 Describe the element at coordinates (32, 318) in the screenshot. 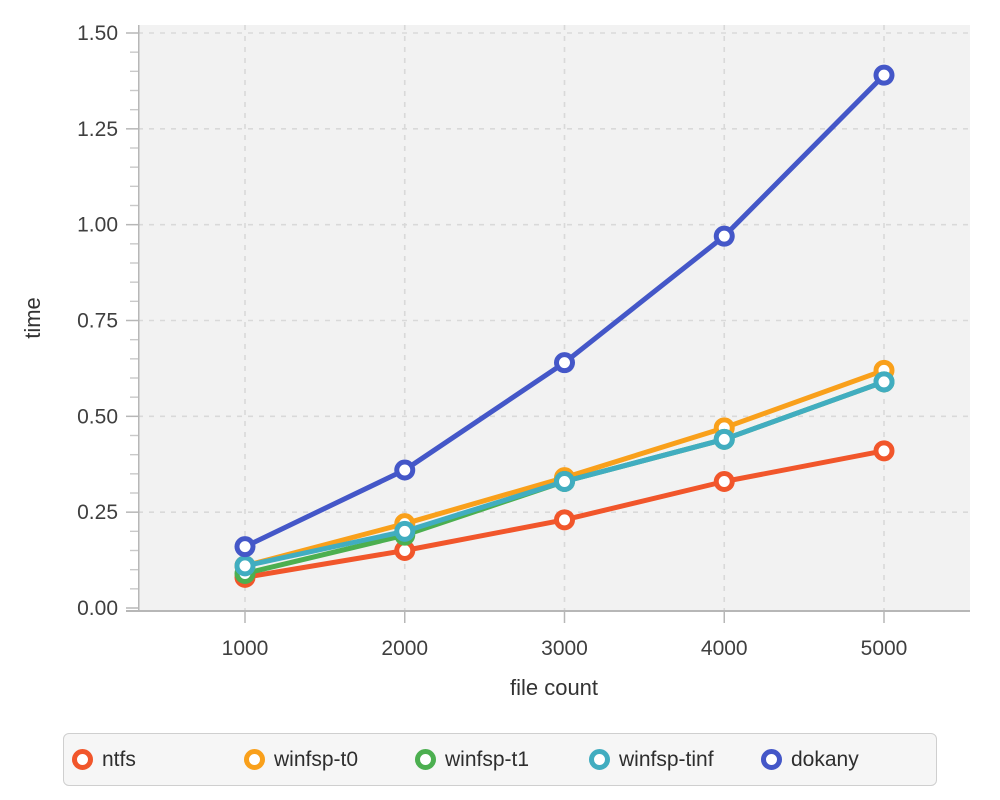

I see `y-axis-title: time` at that location.